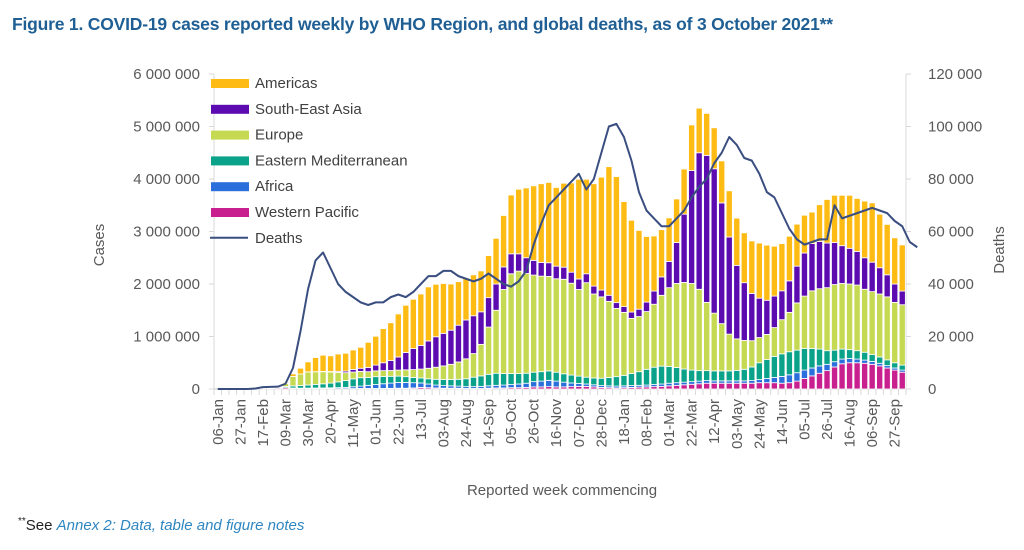 This screenshot has width=1024, height=550. I want to click on x-tick-label: 03-May, so click(737, 424).